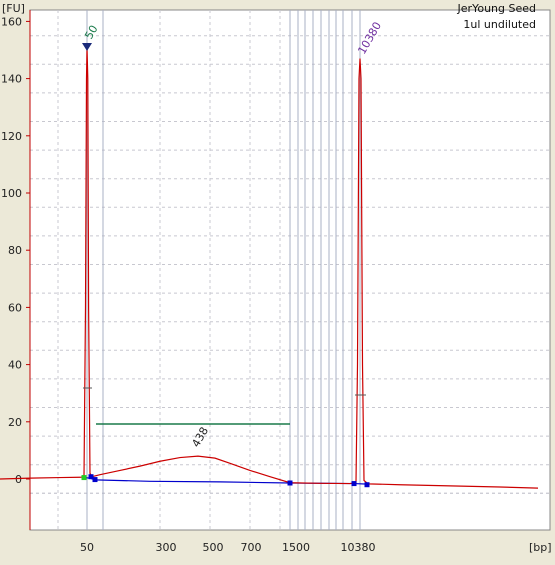 This screenshot has height=565, width=555. I want to click on x-tick-label: 300, so click(166, 547).